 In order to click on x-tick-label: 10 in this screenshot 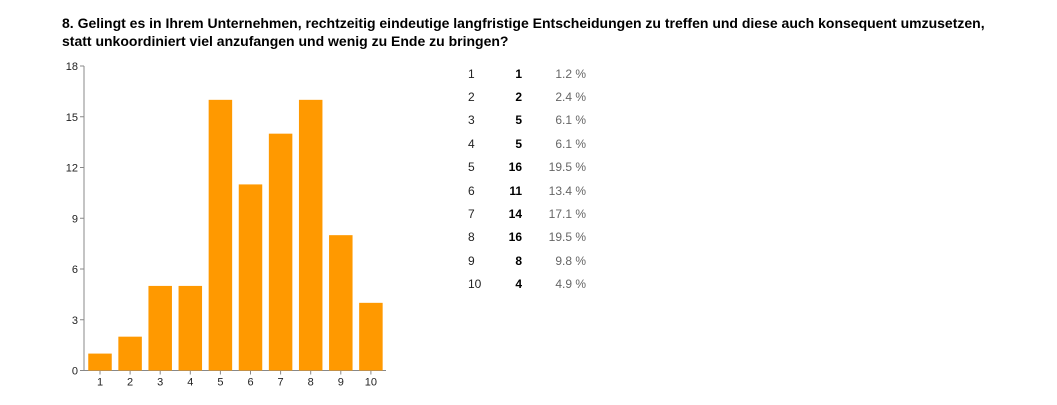, I will do `click(371, 383)`.